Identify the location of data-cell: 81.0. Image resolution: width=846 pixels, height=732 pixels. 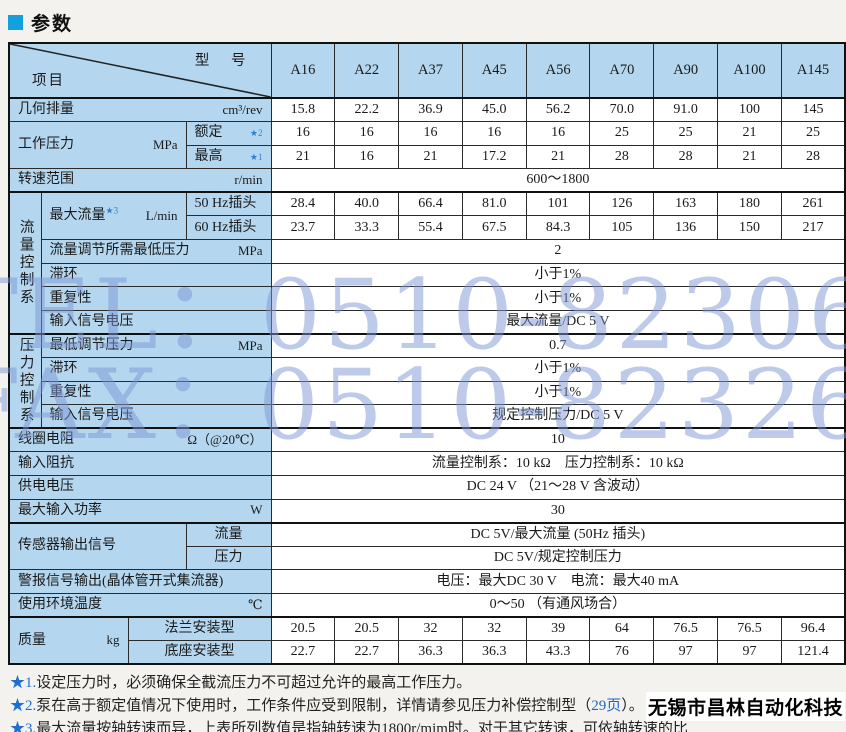
(494, 204).